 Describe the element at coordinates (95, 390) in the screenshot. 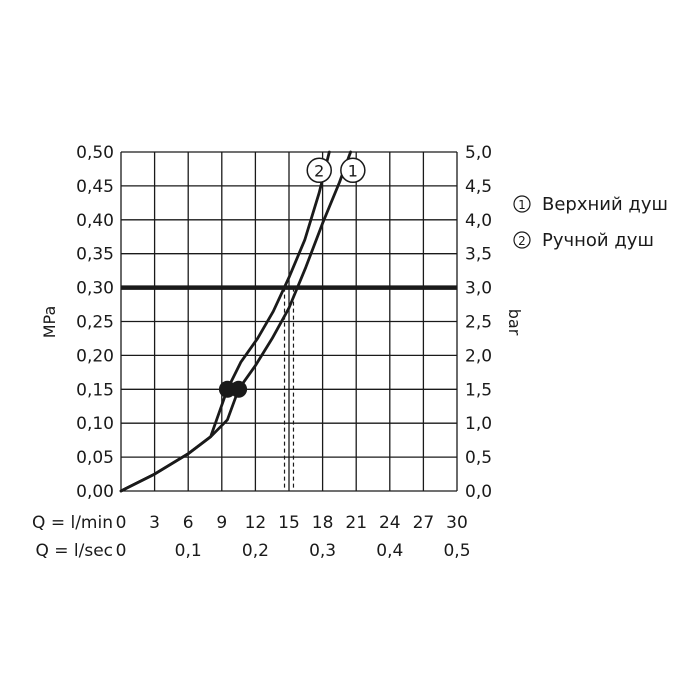

I see `y-tick-left: 0,15` at that location.